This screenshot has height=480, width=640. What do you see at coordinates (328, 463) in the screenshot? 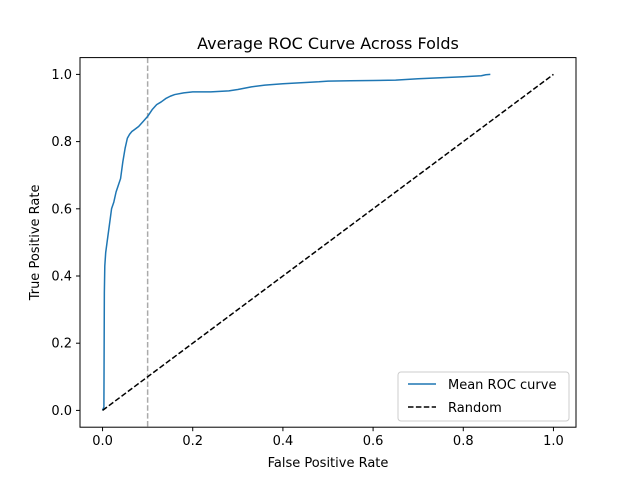
I see `x-axis-label: False Positive Rate` at bounding box center [328, 463].